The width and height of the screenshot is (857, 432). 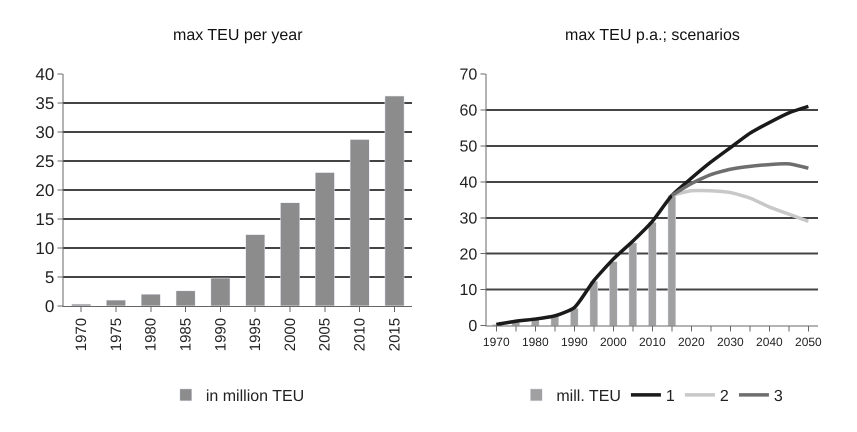 I want to click on x-tick-label: 2040, so click(x=770, y=341).